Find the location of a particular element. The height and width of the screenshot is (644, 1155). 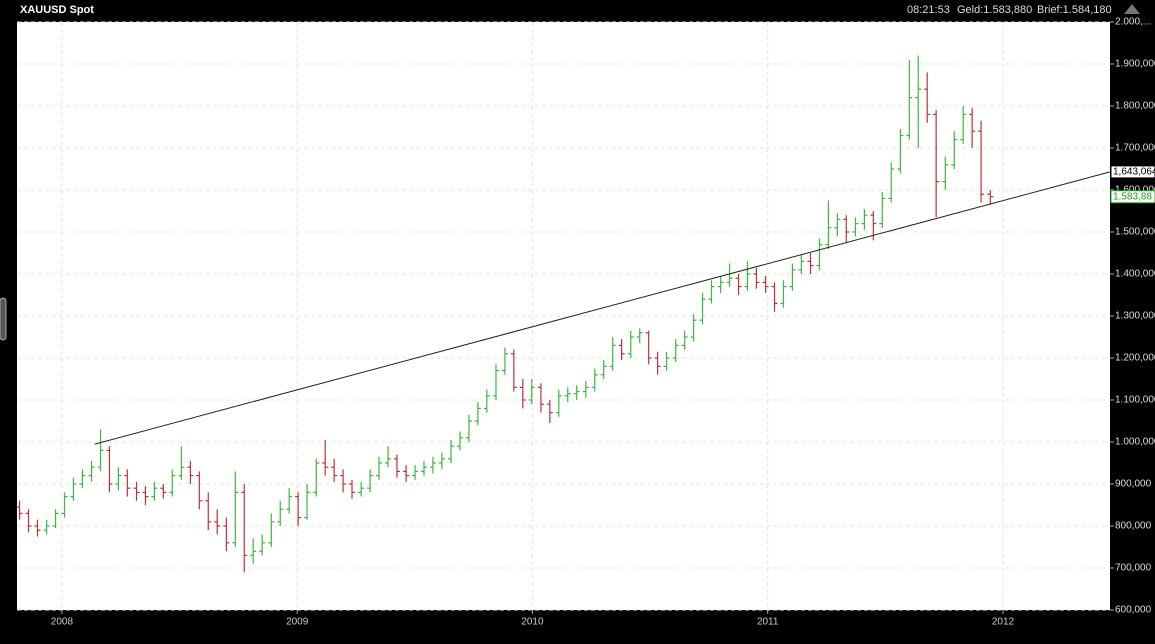

y-tick-label: 600,000 is located at coordinates (1133, 610).